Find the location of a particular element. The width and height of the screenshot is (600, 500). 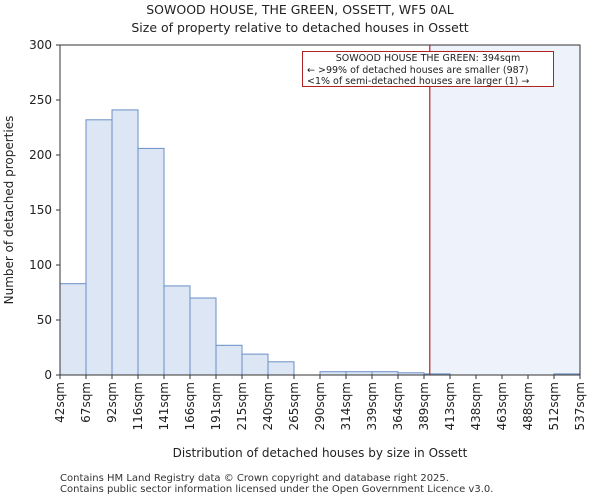

x-tick-label: 389sqm is located at coordinates (424, 406).